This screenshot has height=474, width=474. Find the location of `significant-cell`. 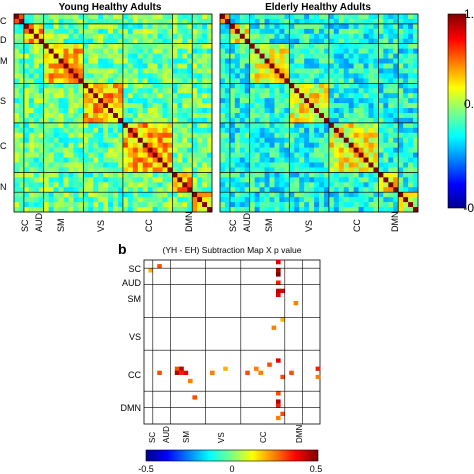

significant-cell is located at coordinates (260, 372).